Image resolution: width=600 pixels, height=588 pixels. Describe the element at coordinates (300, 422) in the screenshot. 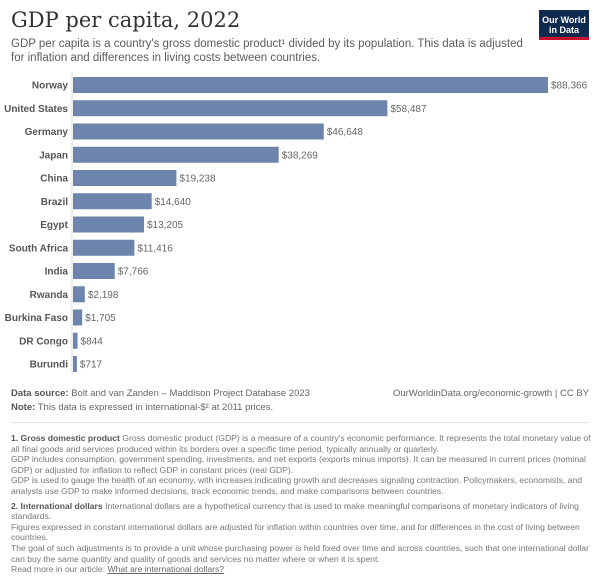

I see `divider` at that location.